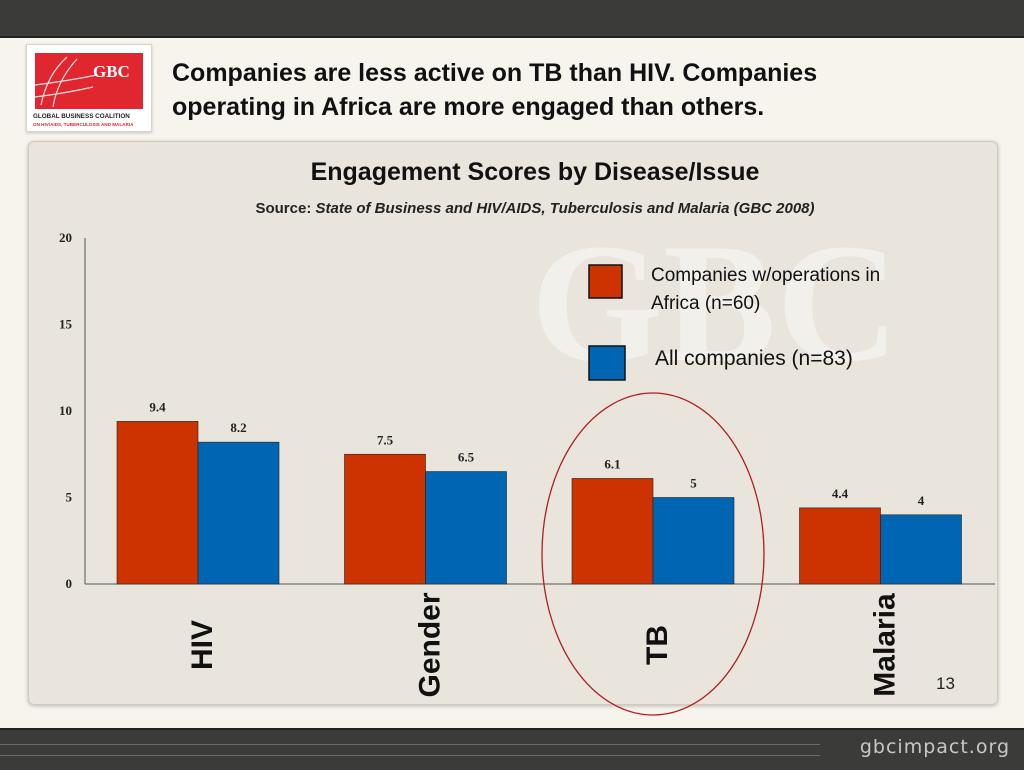  Describe the element at coordinates (83, 124) in the screenshot. I see `logo-line2-text: ON HIV/AIDS, TUBERCULOSIS AND MALARIA` at that location.